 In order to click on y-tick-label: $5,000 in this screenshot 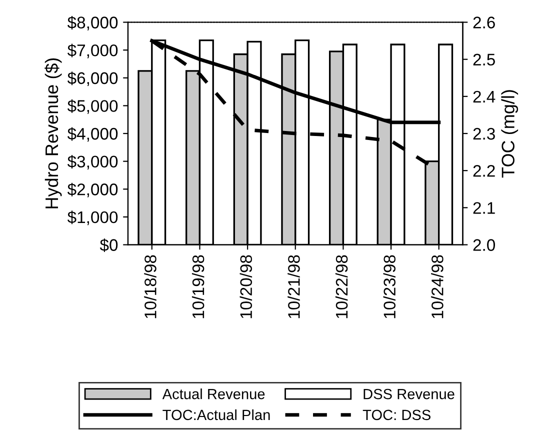, I will do `click(92, 106)`.